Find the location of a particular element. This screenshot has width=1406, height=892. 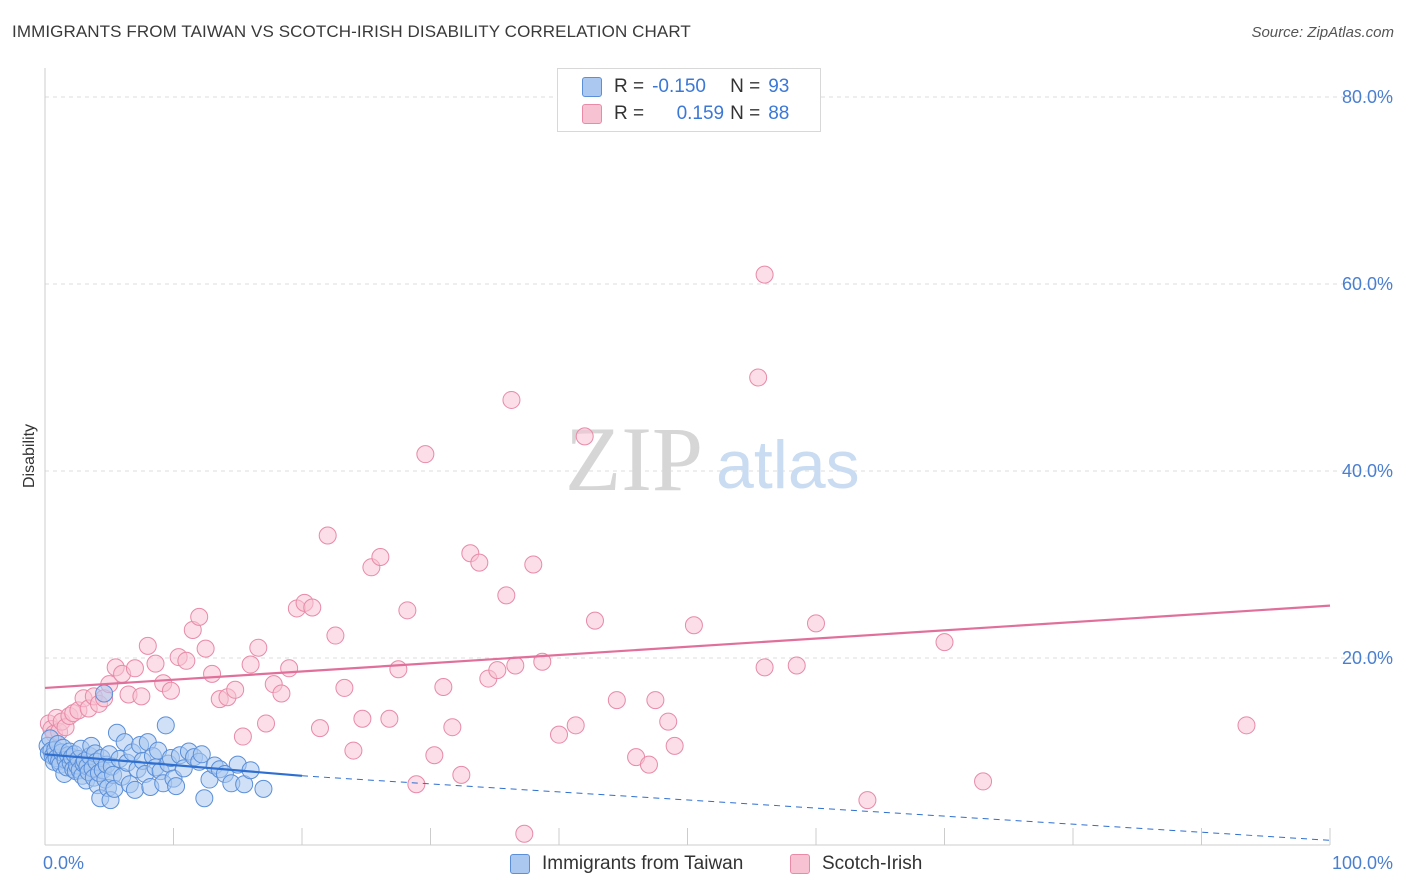

taiwan-trend-line-extension is located at coordinates (816, 808).